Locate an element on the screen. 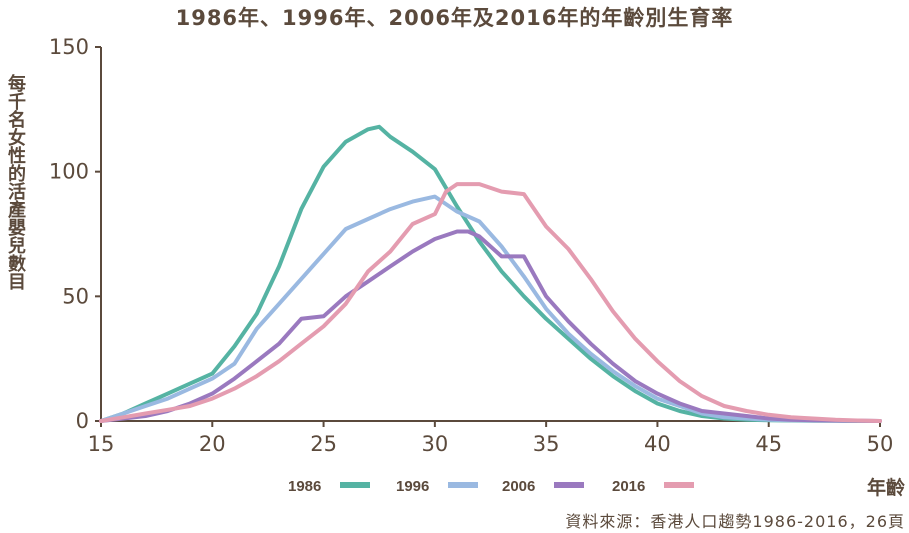  x-tick-label: 15 is located at coordinates (101, 444).